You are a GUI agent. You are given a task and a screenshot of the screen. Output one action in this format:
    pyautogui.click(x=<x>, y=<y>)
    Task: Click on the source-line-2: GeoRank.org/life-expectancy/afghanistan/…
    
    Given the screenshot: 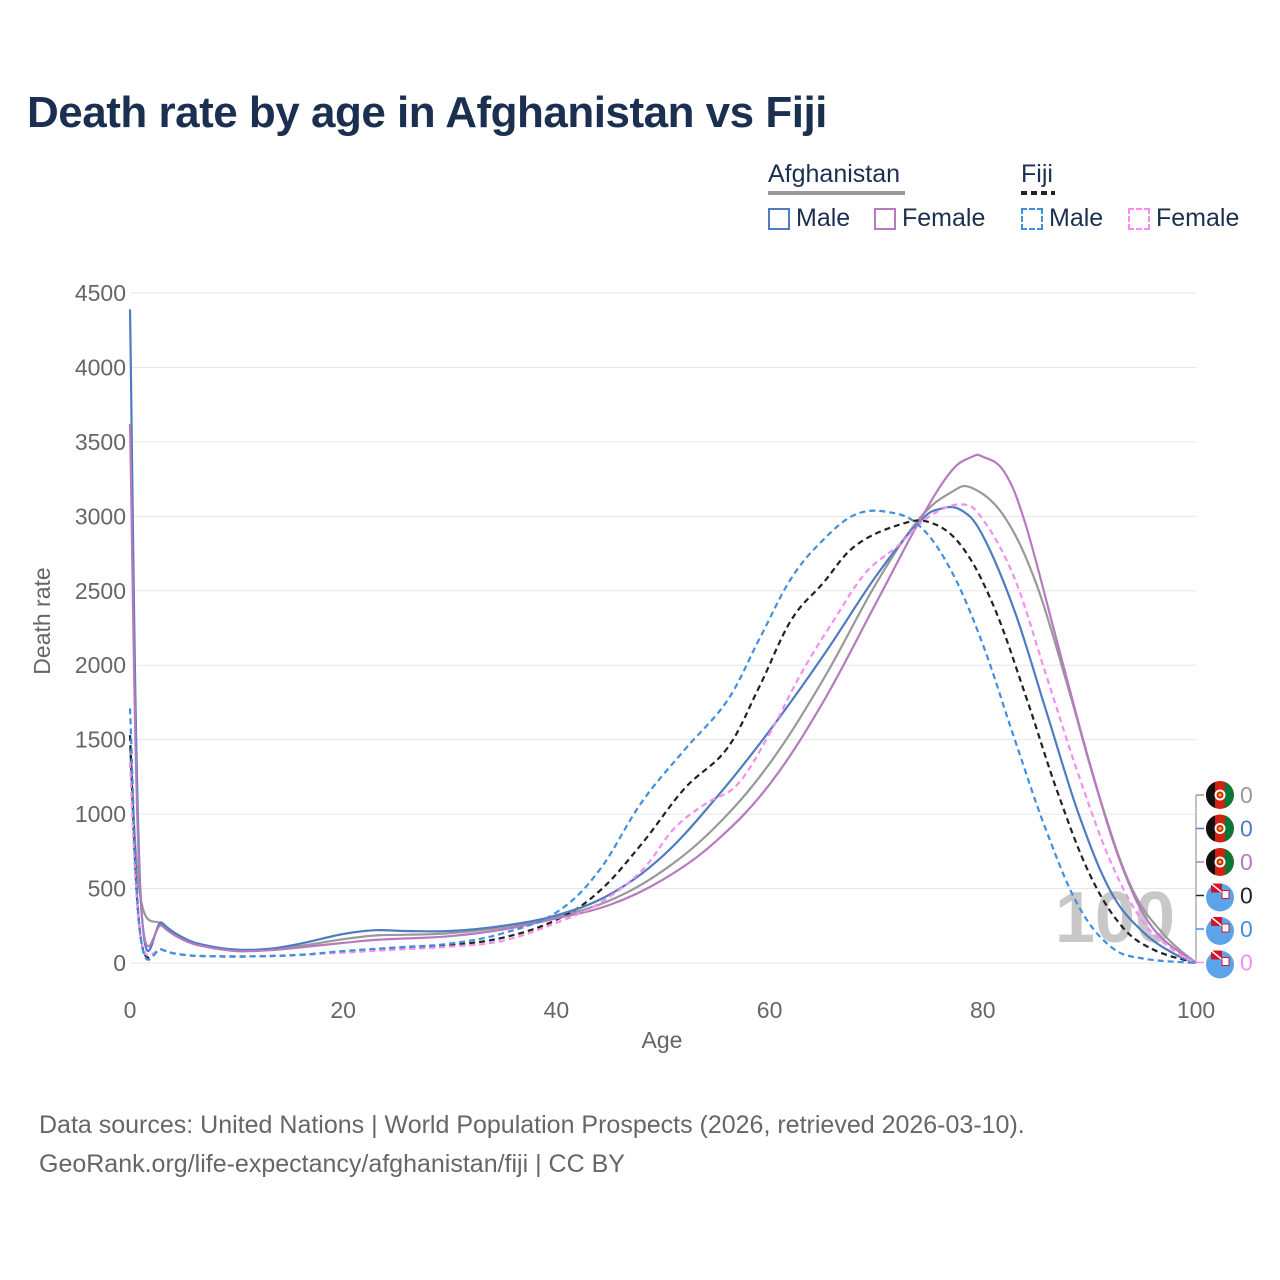 What is the action you would take?
    pyautogui.click(x=332, y=1164)
    